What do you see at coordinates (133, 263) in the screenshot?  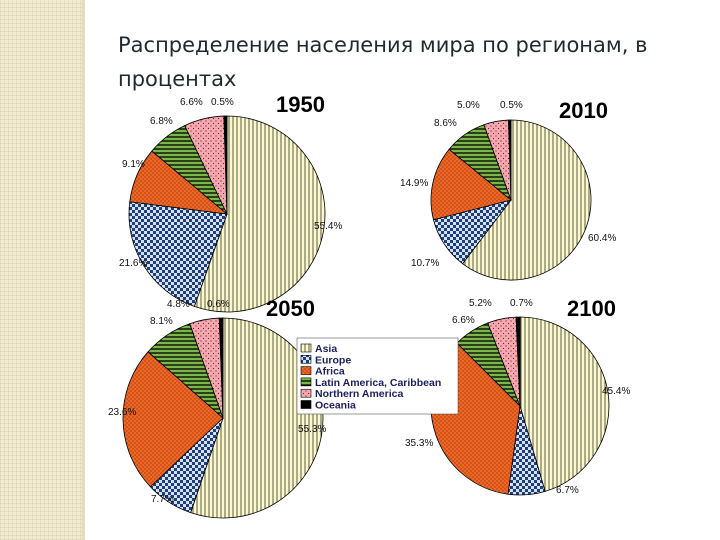 I see `slice-percent-label: 21.6%` at bounding box center [133, 263].